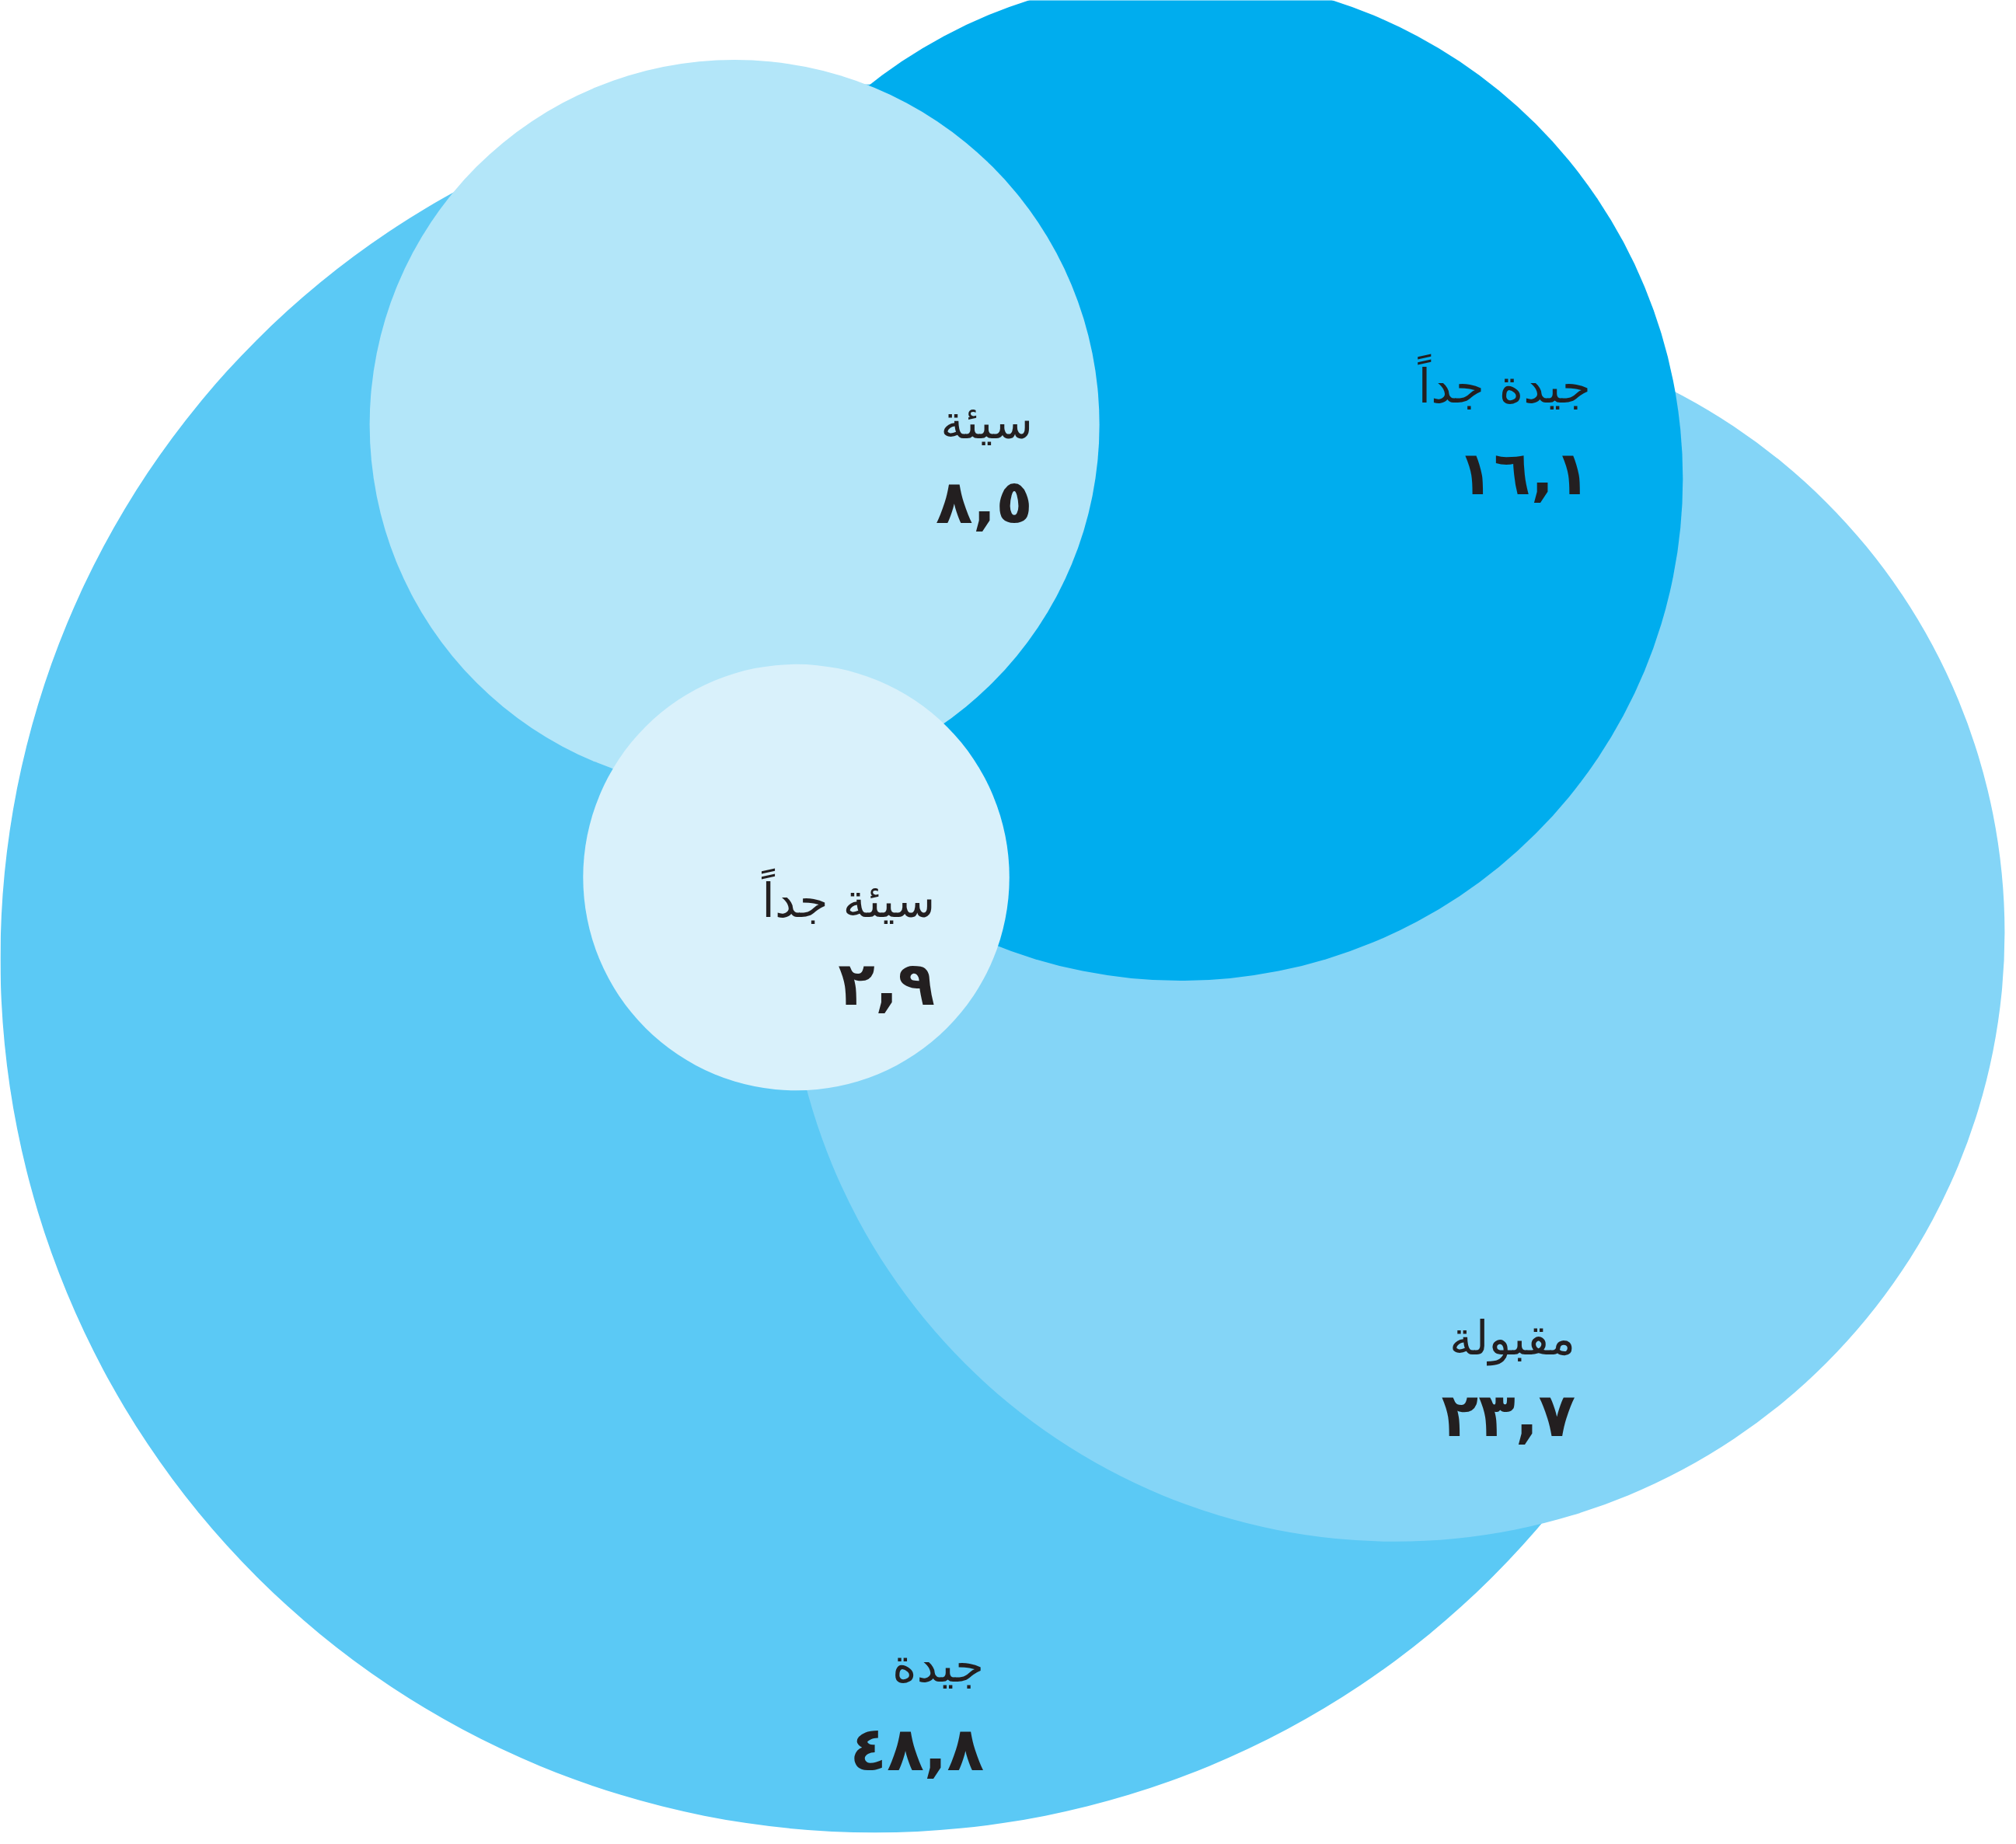 This screenshot has height=1844, width=2016. Describe the element at coordinates (917, 1750) in the screenshot. I see `data-label: ٤٨,٨` at that location.